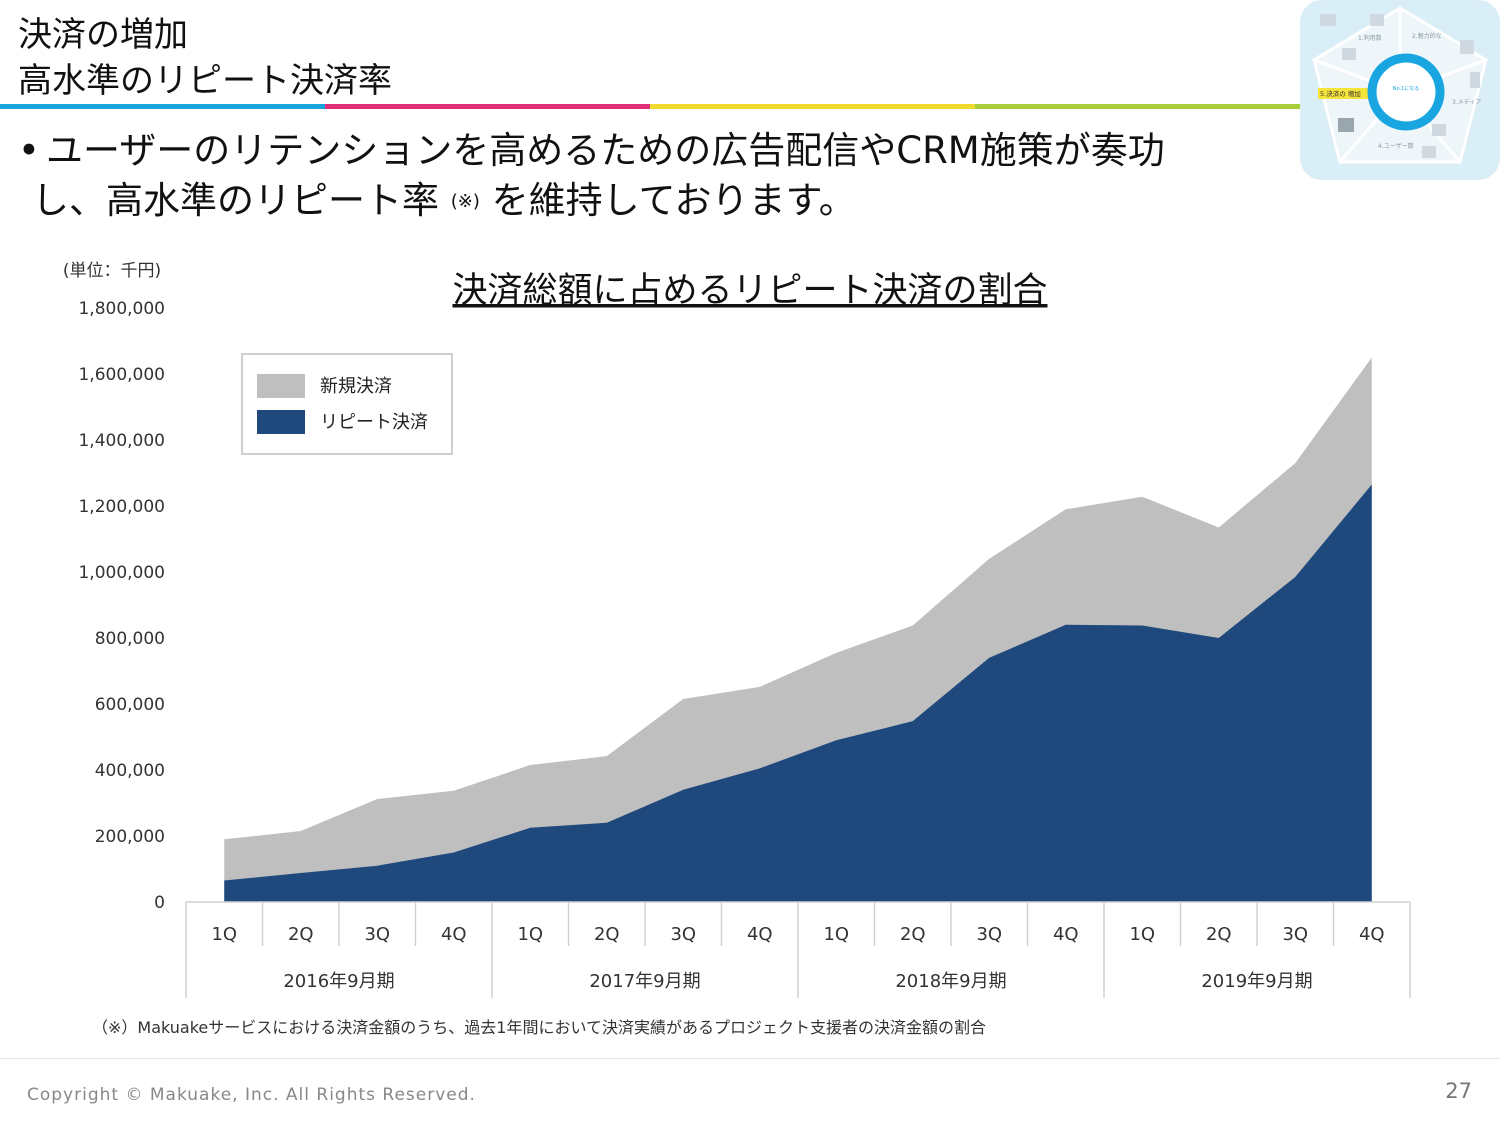 Image resolution: width=1500 pixels, height=1125 pixels. What do you see at coordinates (605, 150) in the screenshot?
I see `bullet-line1: ユーザーのリテンションを高めるための広告配信やCRM施策が奏功` at bounding box center [605, 150].